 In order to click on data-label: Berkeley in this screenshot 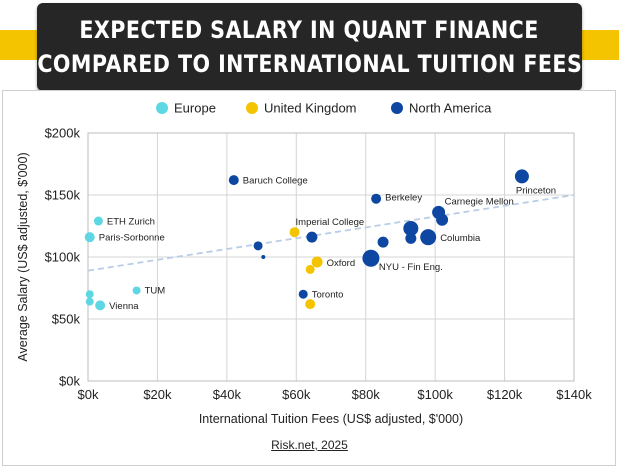, I will do `click(403, 198)`.